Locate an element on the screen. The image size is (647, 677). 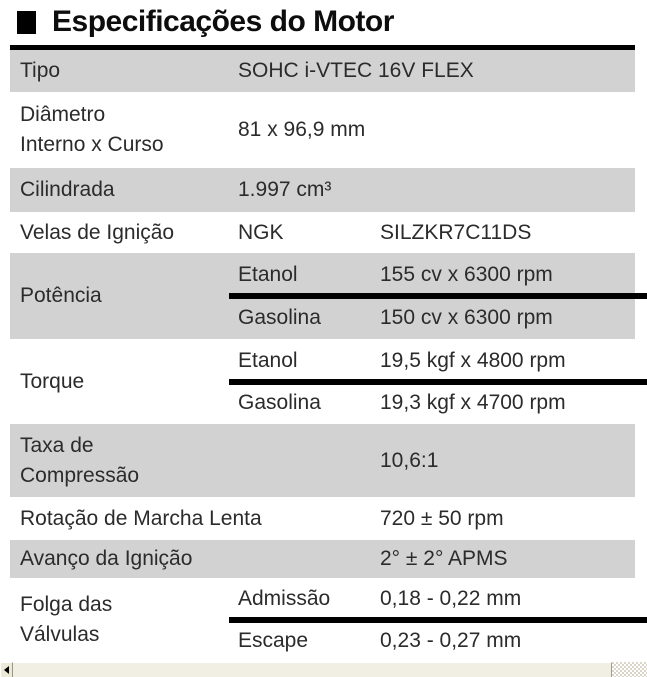
valve-label: Admissão is located at coordinates (284, 599).